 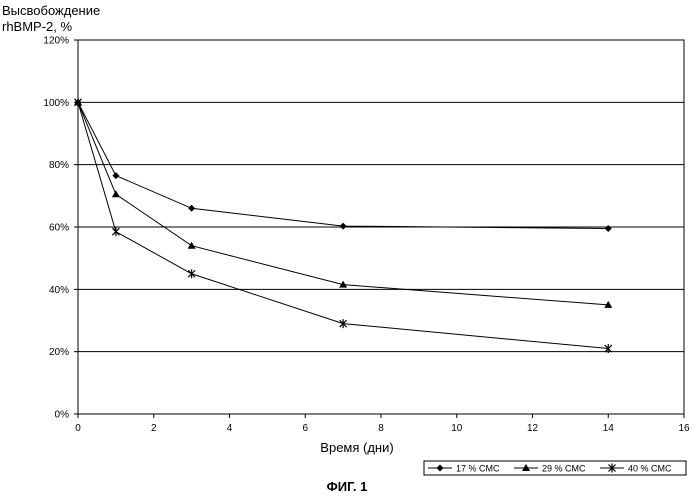 I want to click on legend: 17 % CMC 29 % CMC 40 % CMC, so click(x=555, y=468).